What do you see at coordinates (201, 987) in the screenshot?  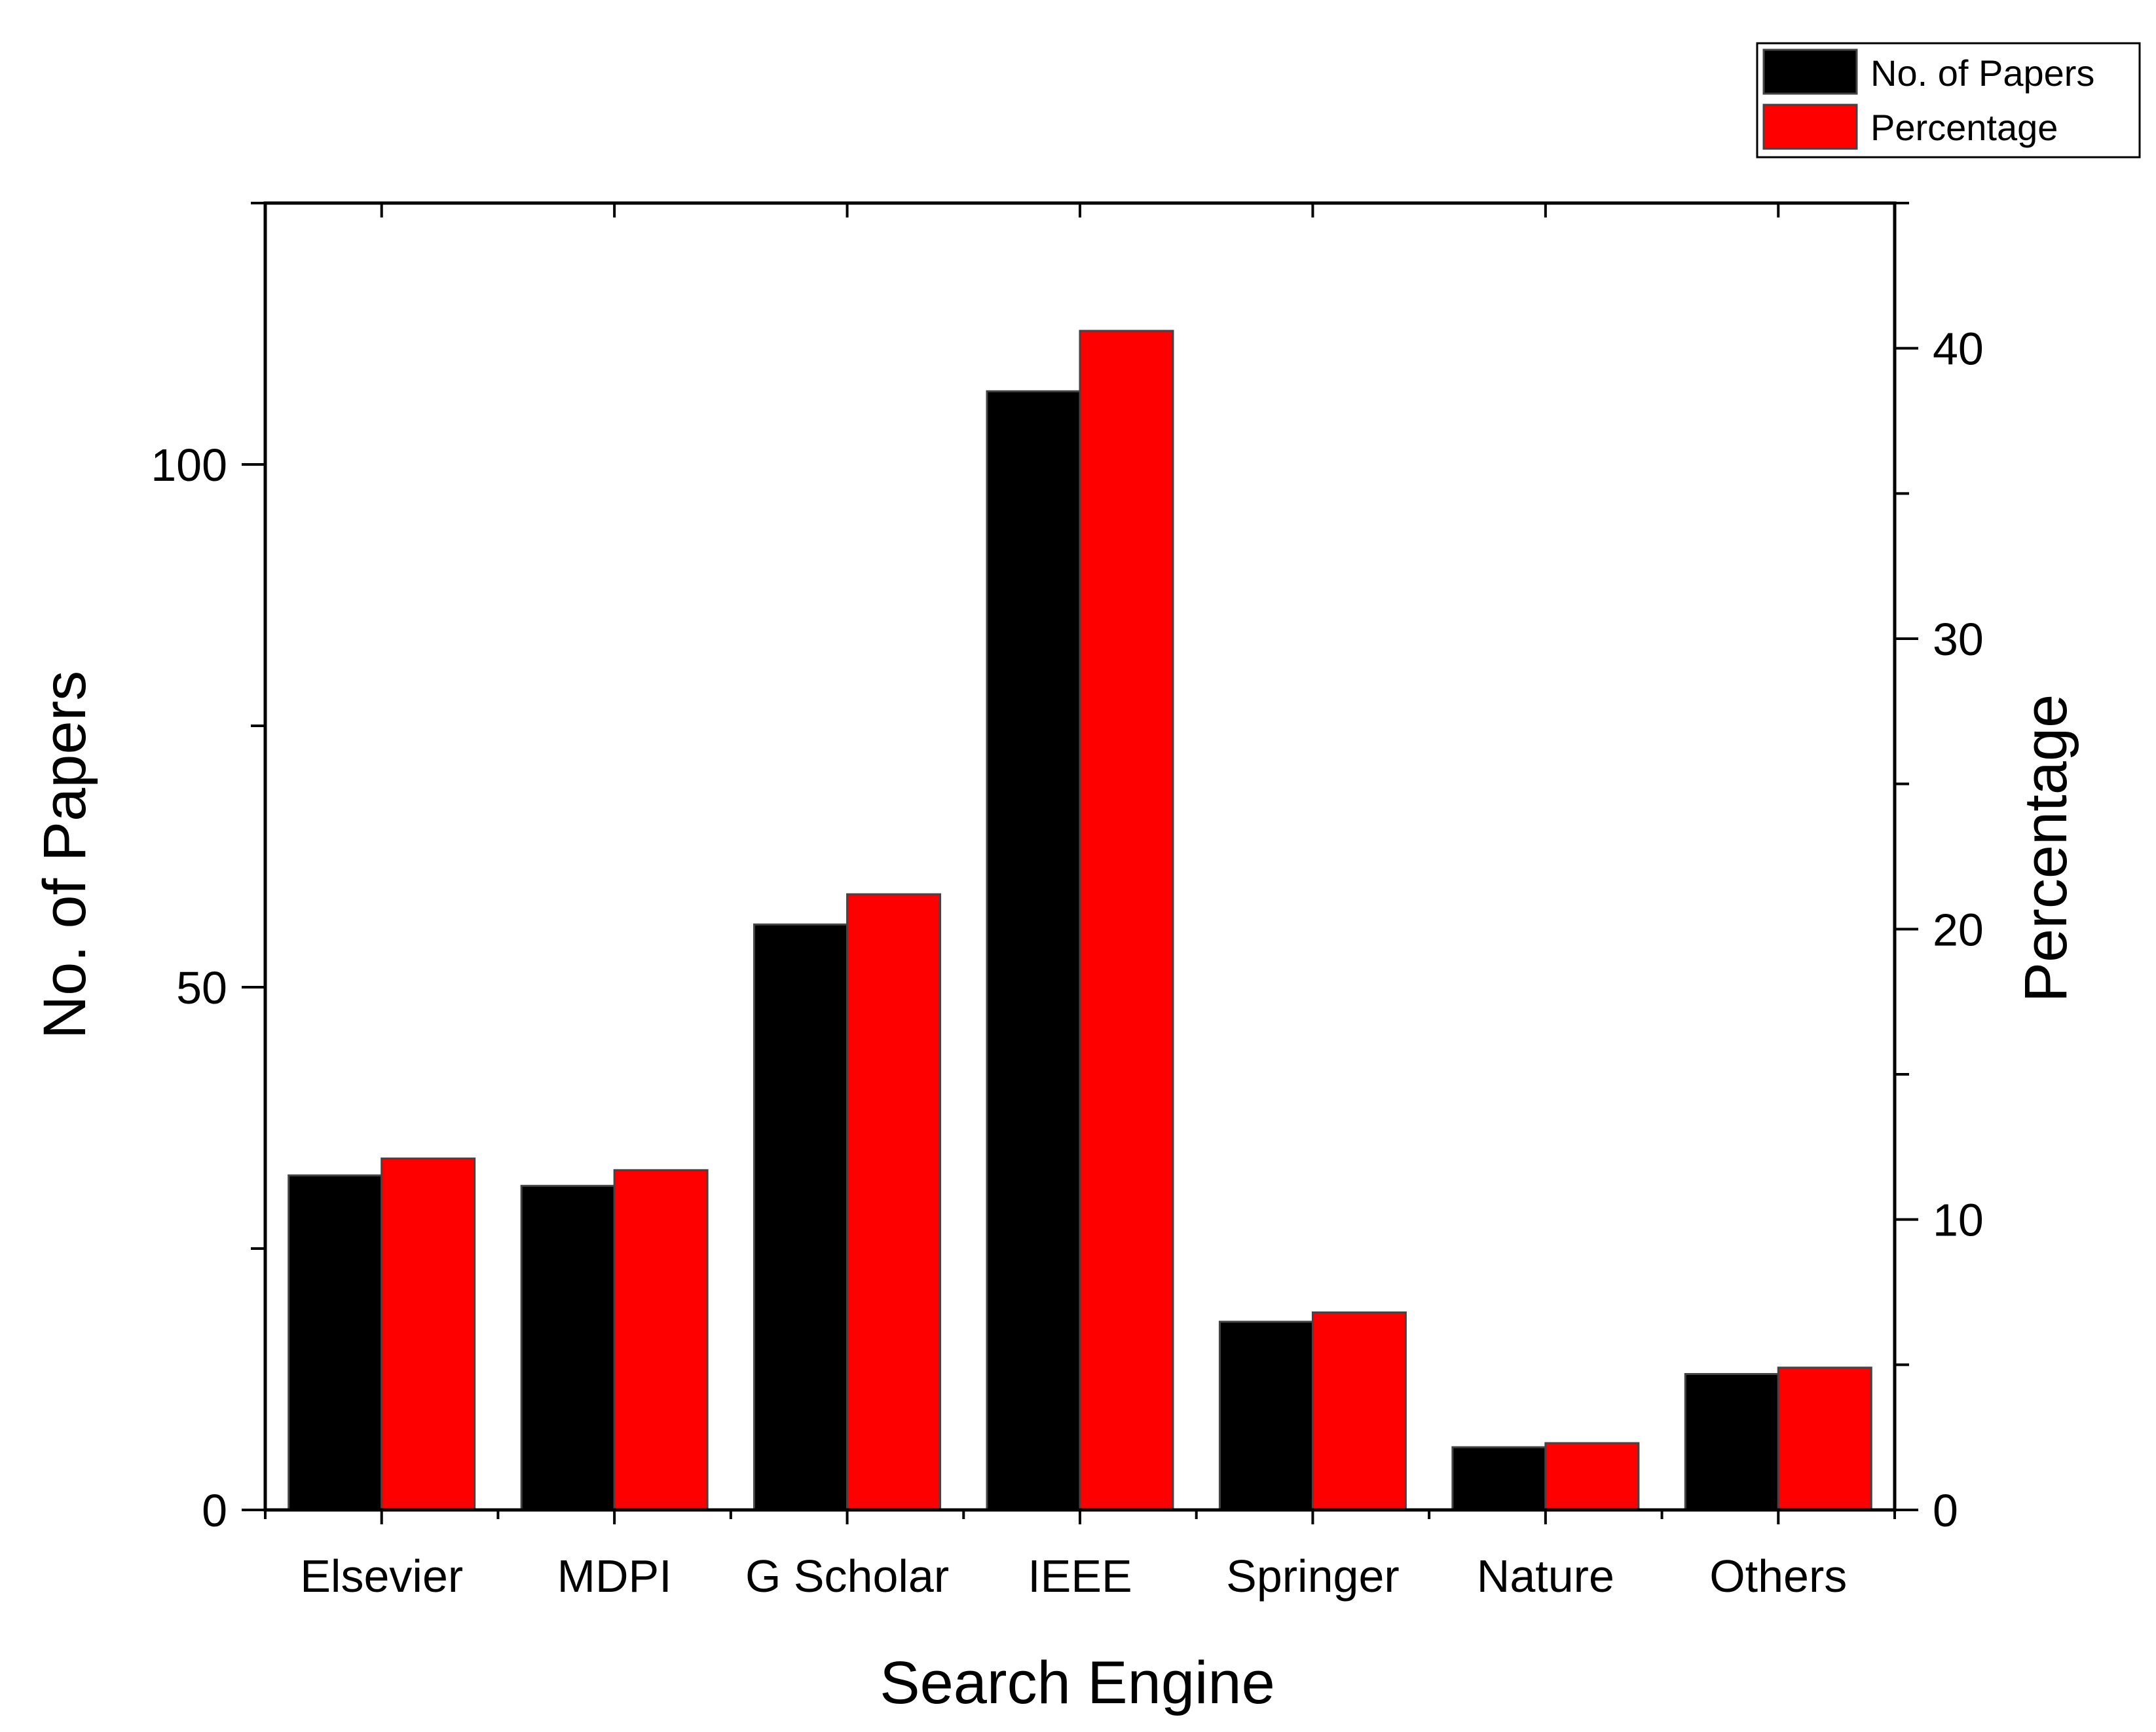 I see `y-left-tick-label: 50` at bounding box center [201, 987].